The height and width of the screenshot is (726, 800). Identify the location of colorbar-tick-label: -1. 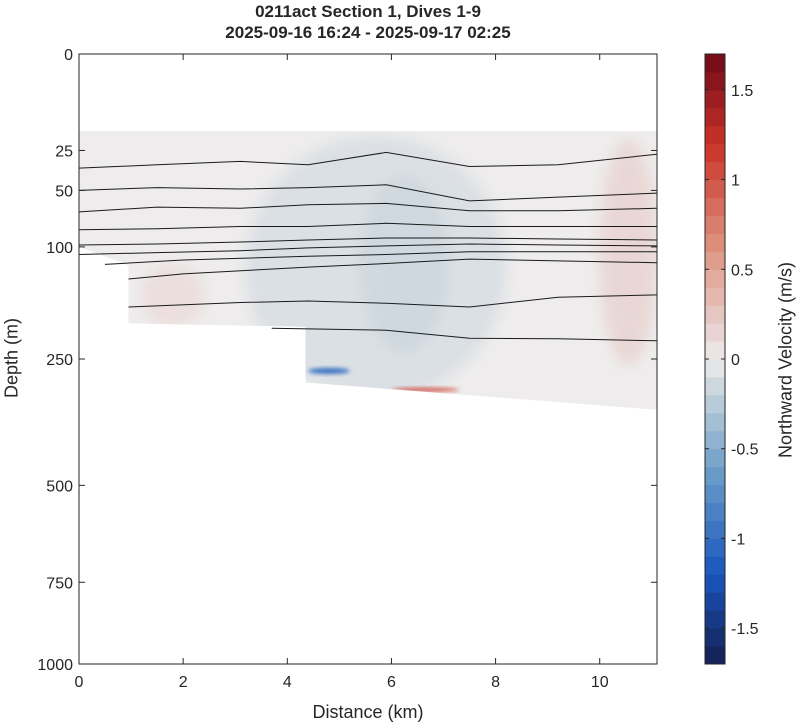
(738, 539).